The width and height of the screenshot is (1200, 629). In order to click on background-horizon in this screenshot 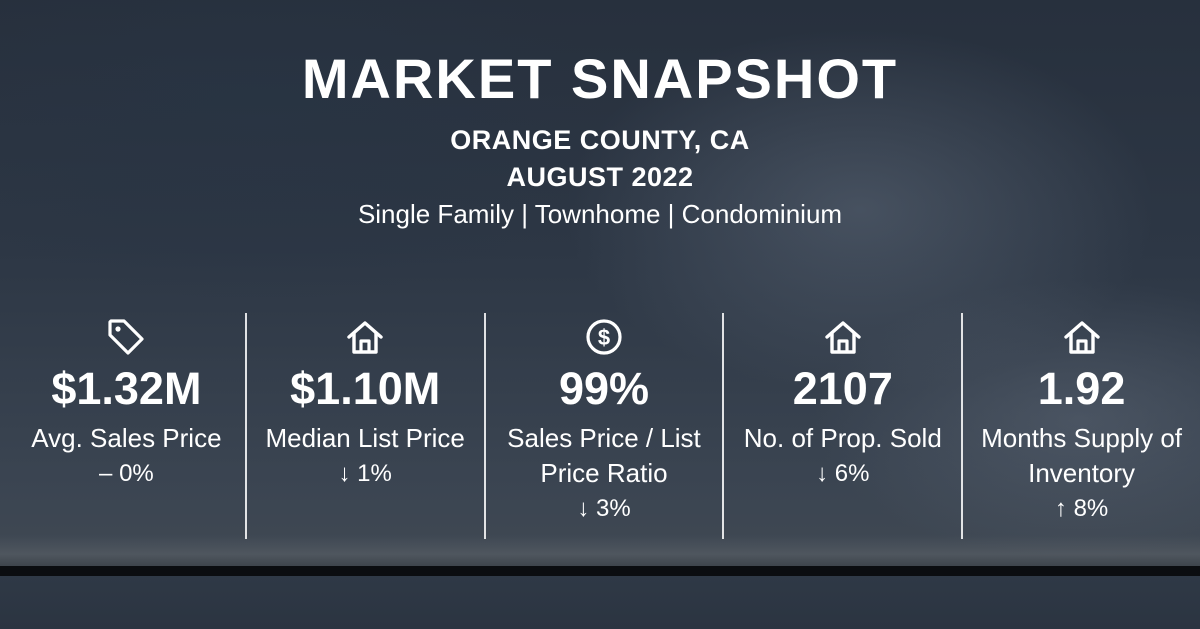, I will do `click(600, 551)`.